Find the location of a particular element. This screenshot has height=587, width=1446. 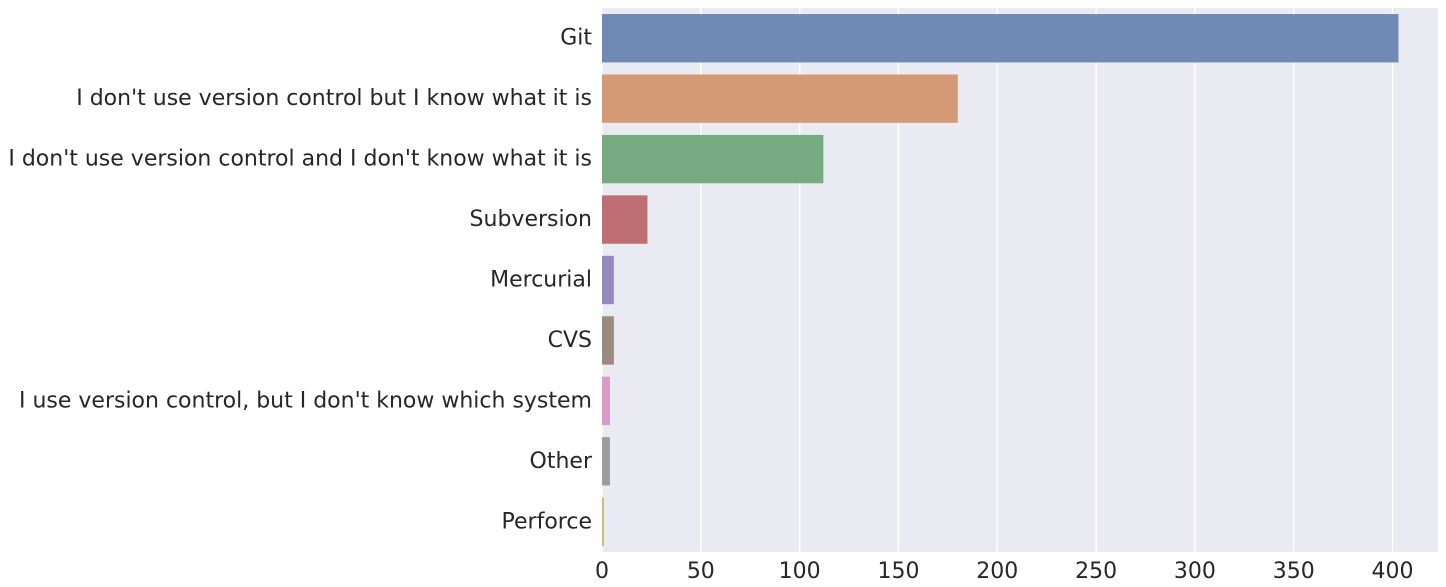

x-tick-label-3: 150 is located at coordinates (898, 571).